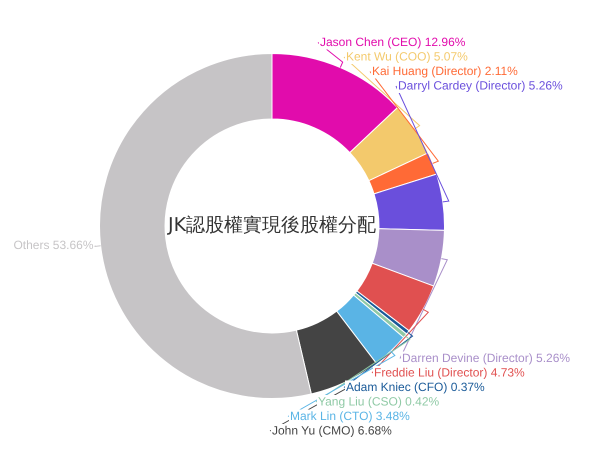 This screenshot has width=600, height=452. Describe the element at coordinates (481, 85) in the screenshot. I see `slice-label: Darryl Cardey (Director) 5.26%` at that location.